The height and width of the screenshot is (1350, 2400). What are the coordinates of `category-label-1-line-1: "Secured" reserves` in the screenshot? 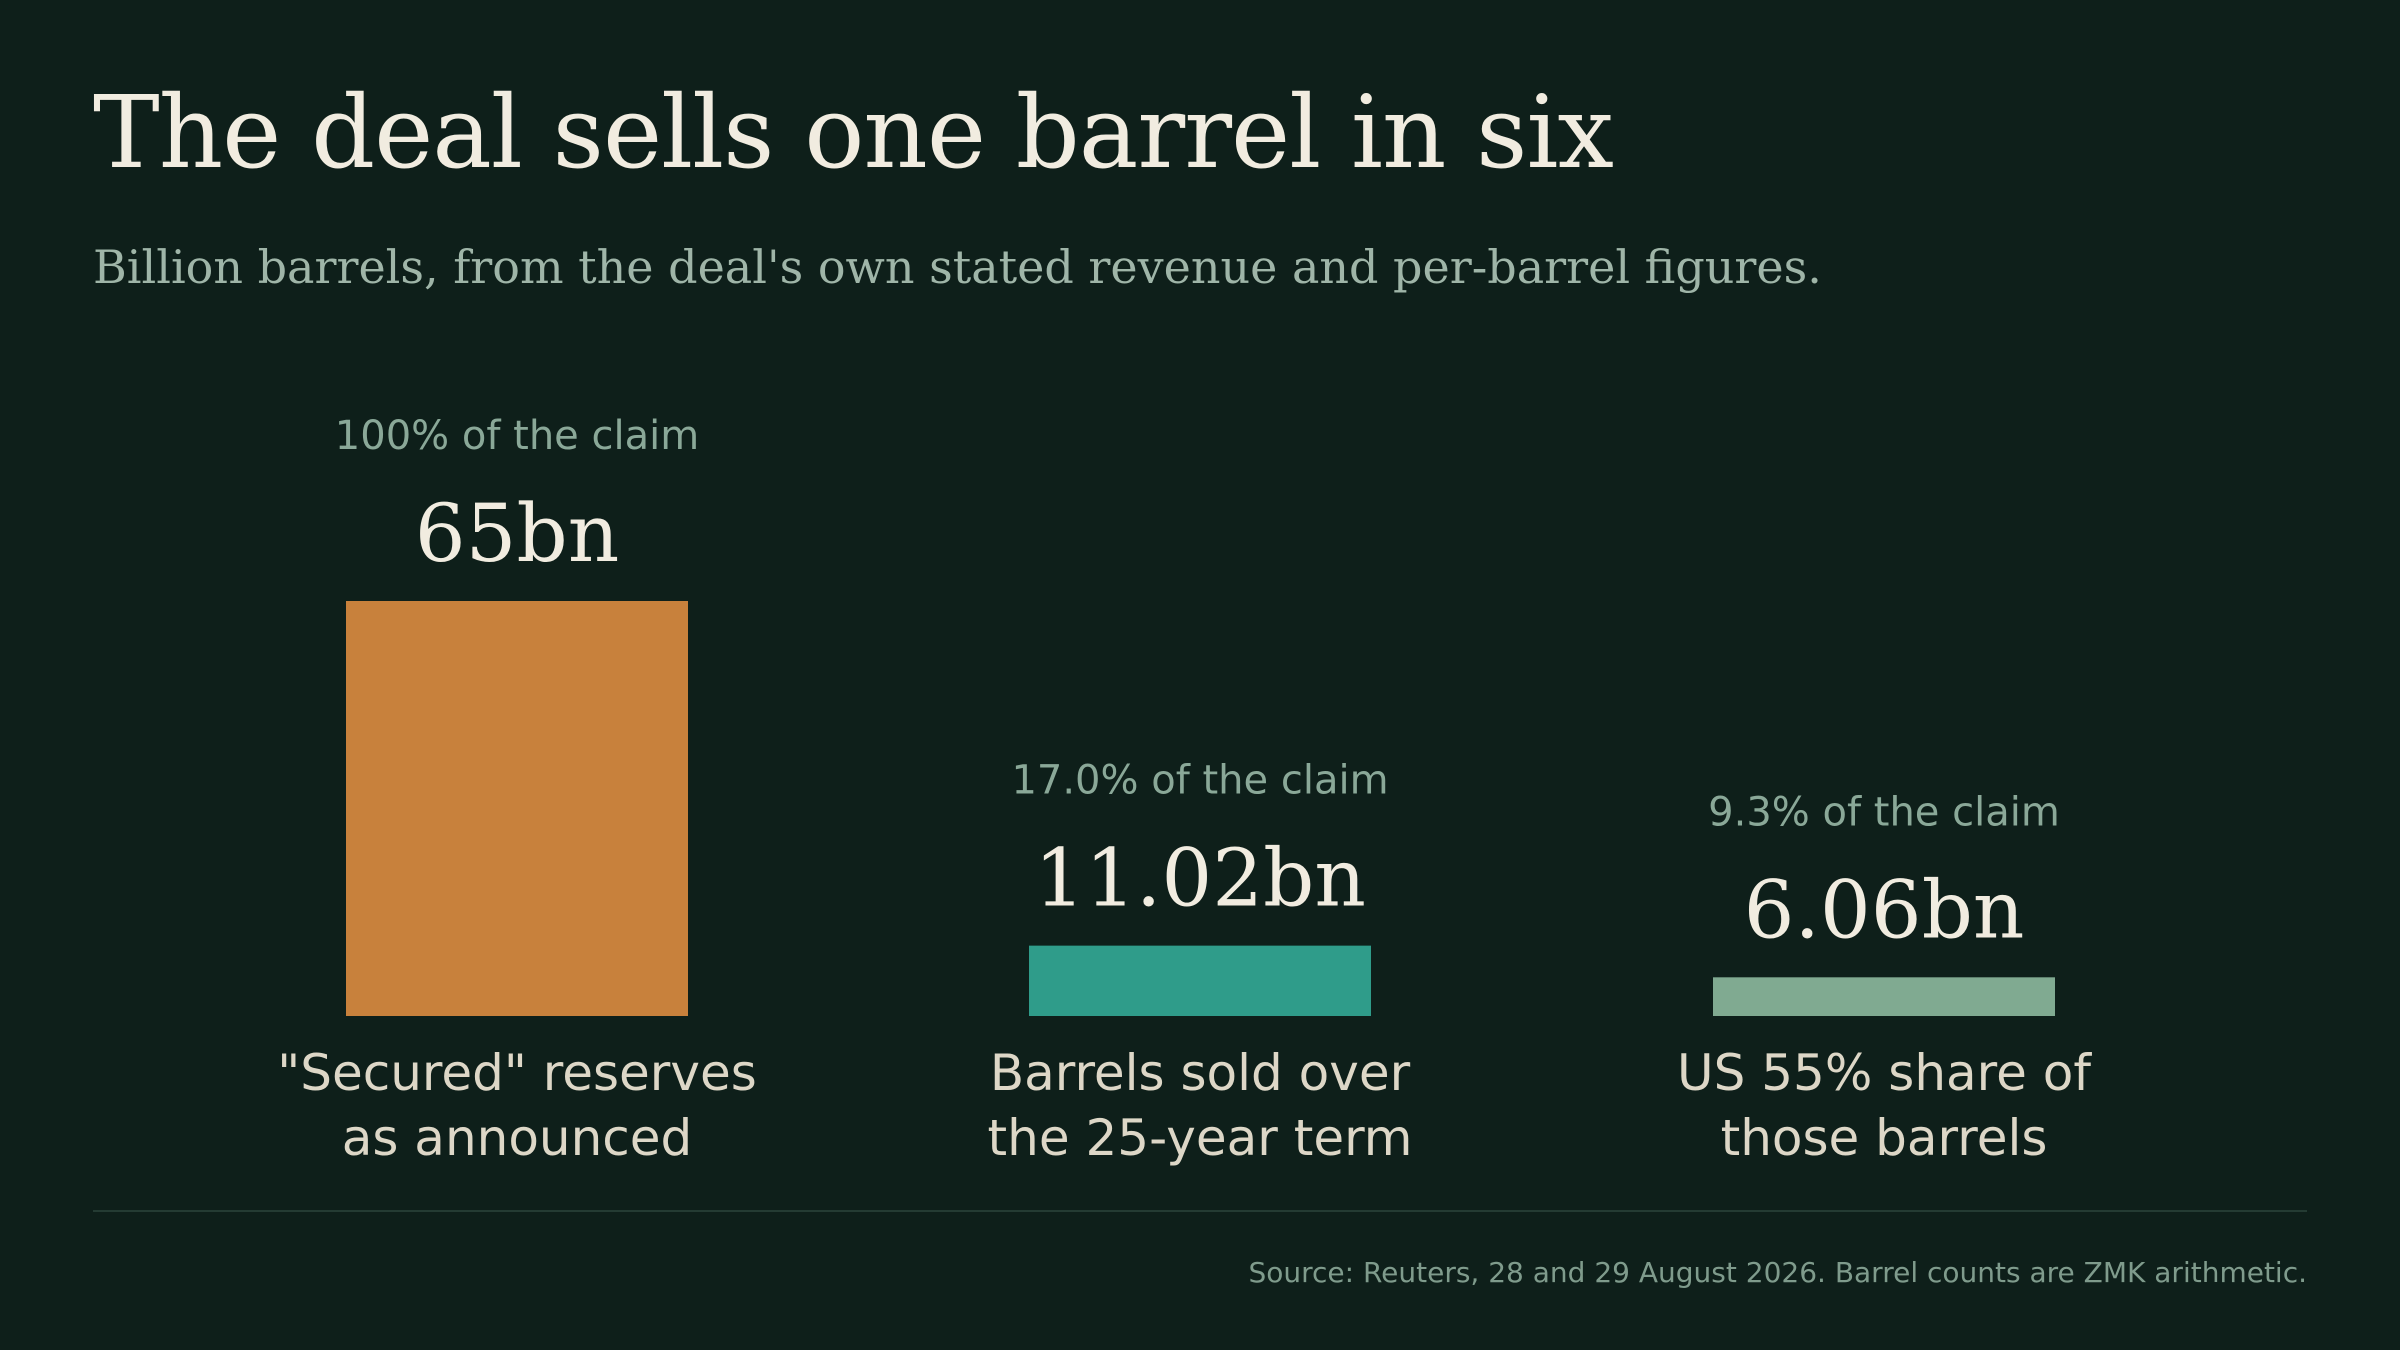 It's located at (517, 1073).